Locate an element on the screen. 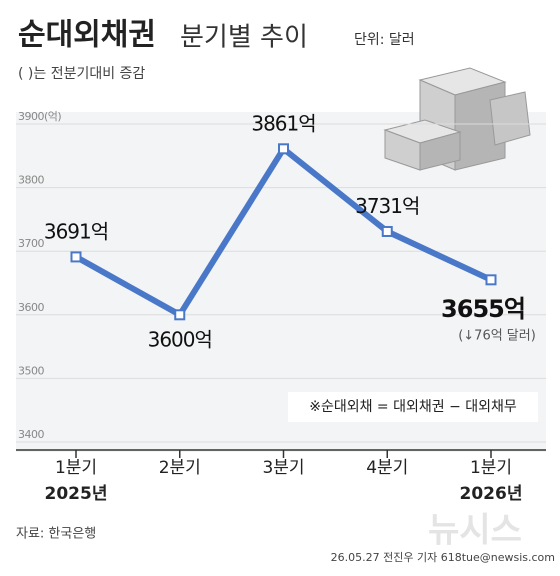  watermark: 뉴시스 is located at coordinates (475, 531).